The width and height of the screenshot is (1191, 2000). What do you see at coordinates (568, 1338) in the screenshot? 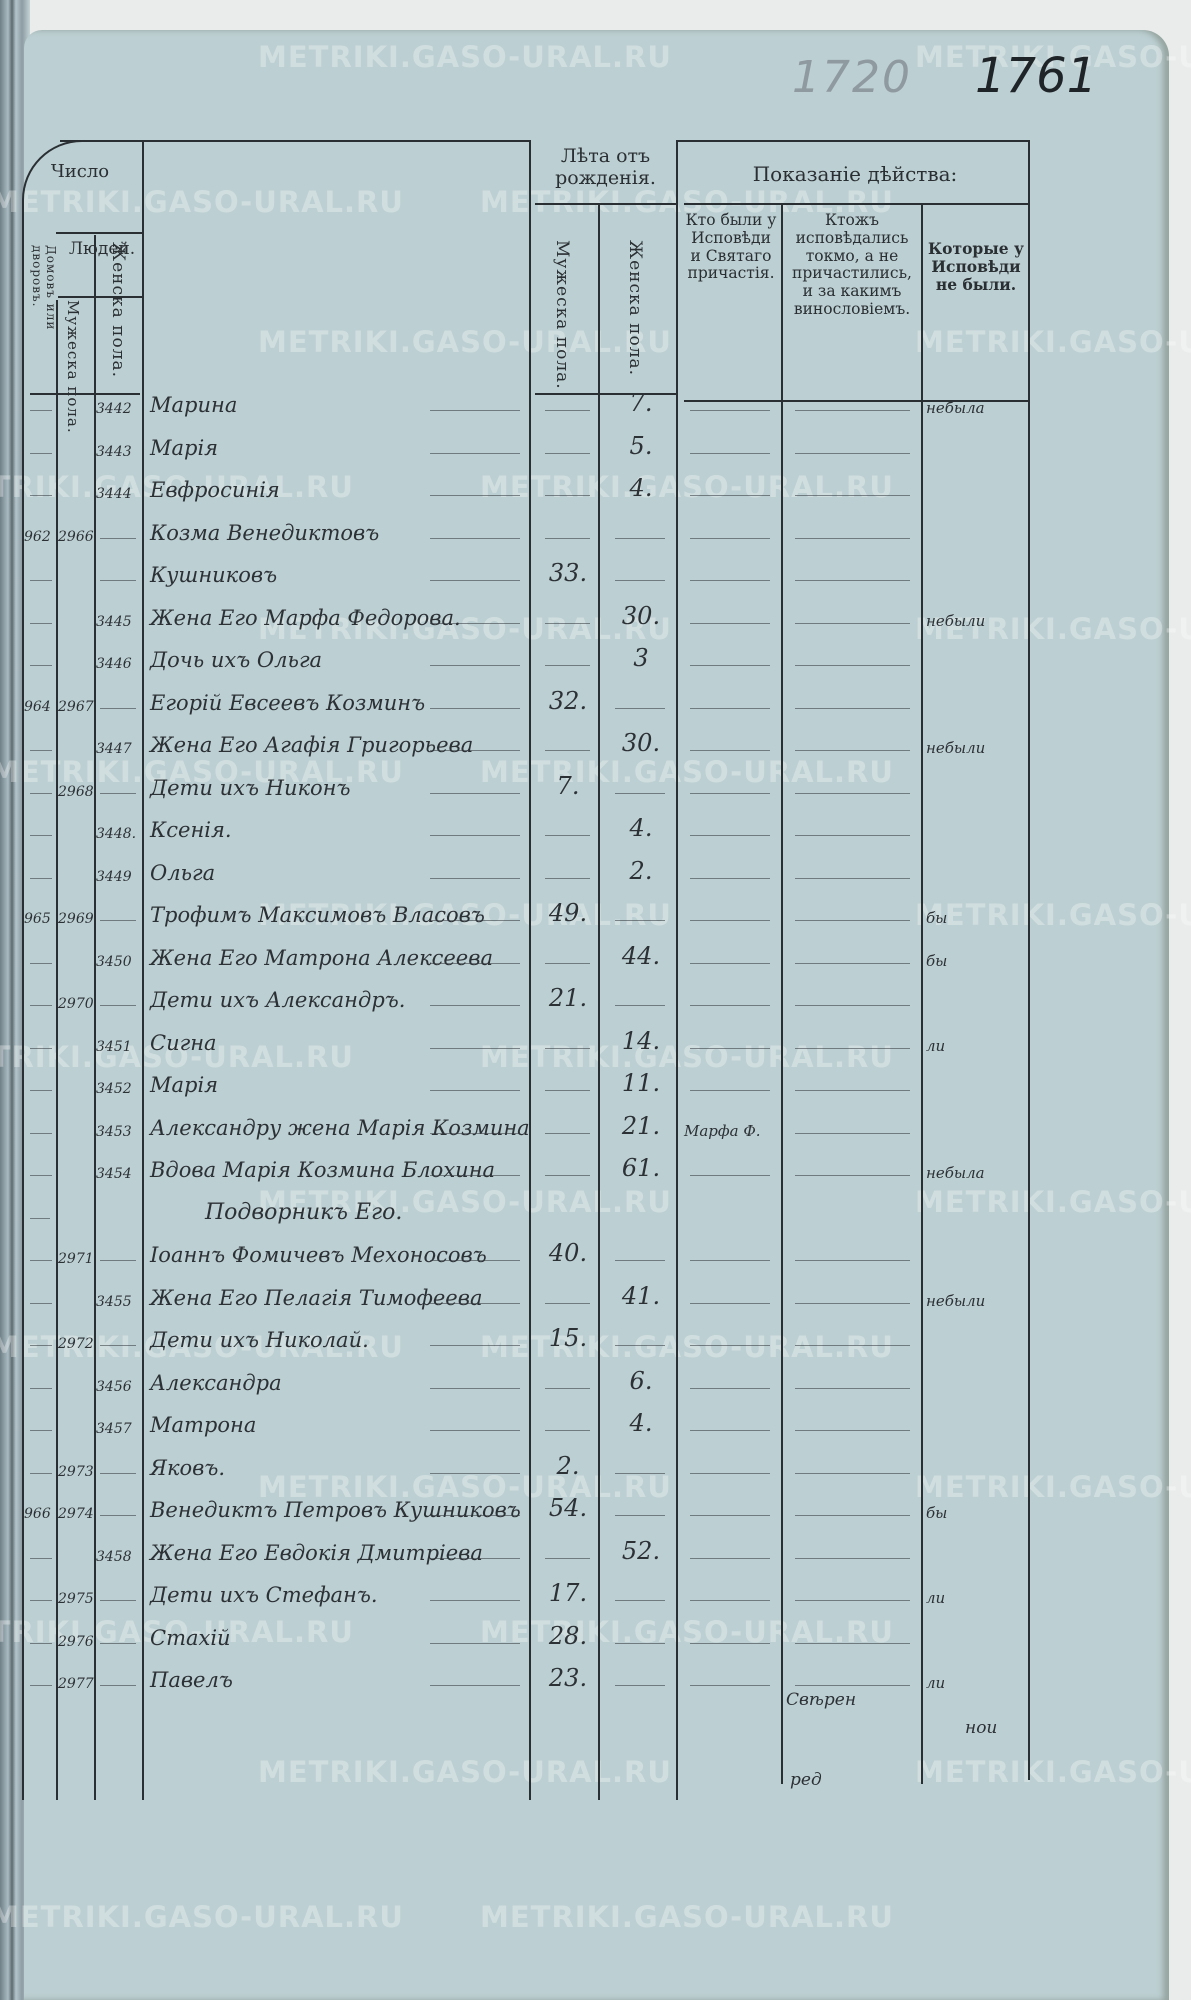
I see `male-age: 15.` at bounding box center [568, 1338].